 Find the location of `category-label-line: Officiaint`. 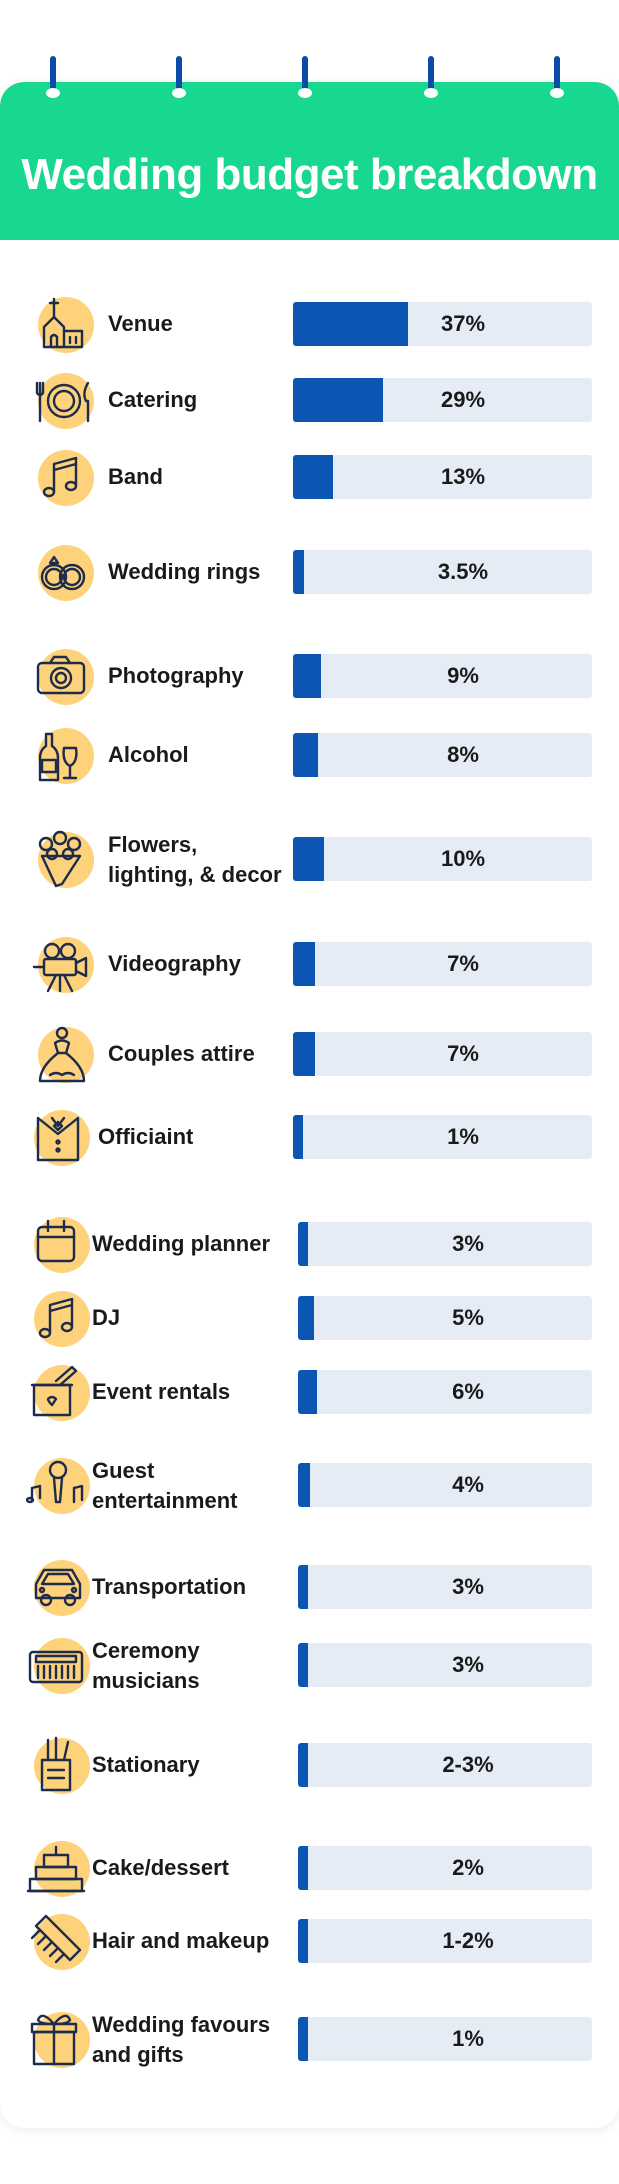

category-label-line: Officiaint is located at coordinates (146, 1136).